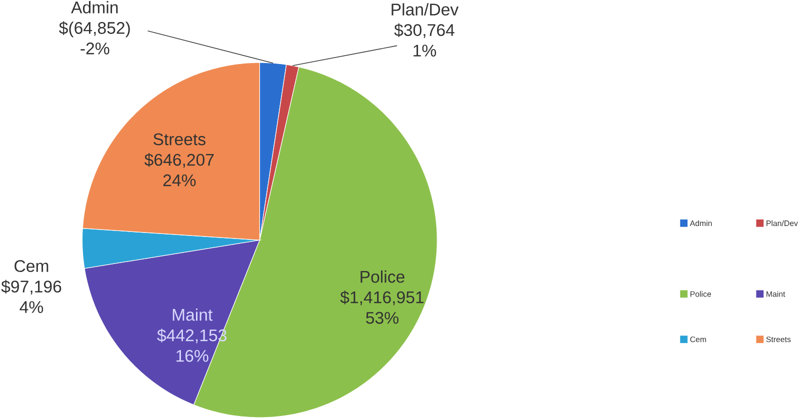 This screenshot has width=799, height=418. Describe the element at coordinates (31, 266) in the screenshot. I see `slice-label: Cem` at that location.